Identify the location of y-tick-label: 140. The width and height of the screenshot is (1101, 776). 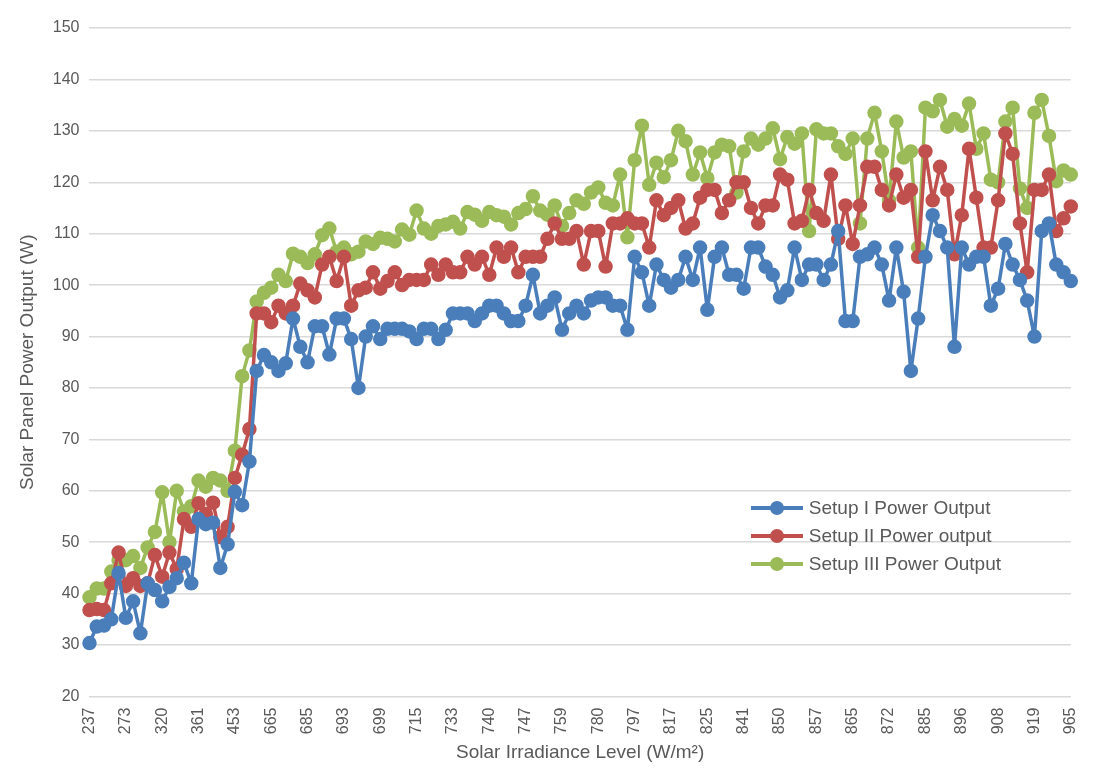
(66, 78).